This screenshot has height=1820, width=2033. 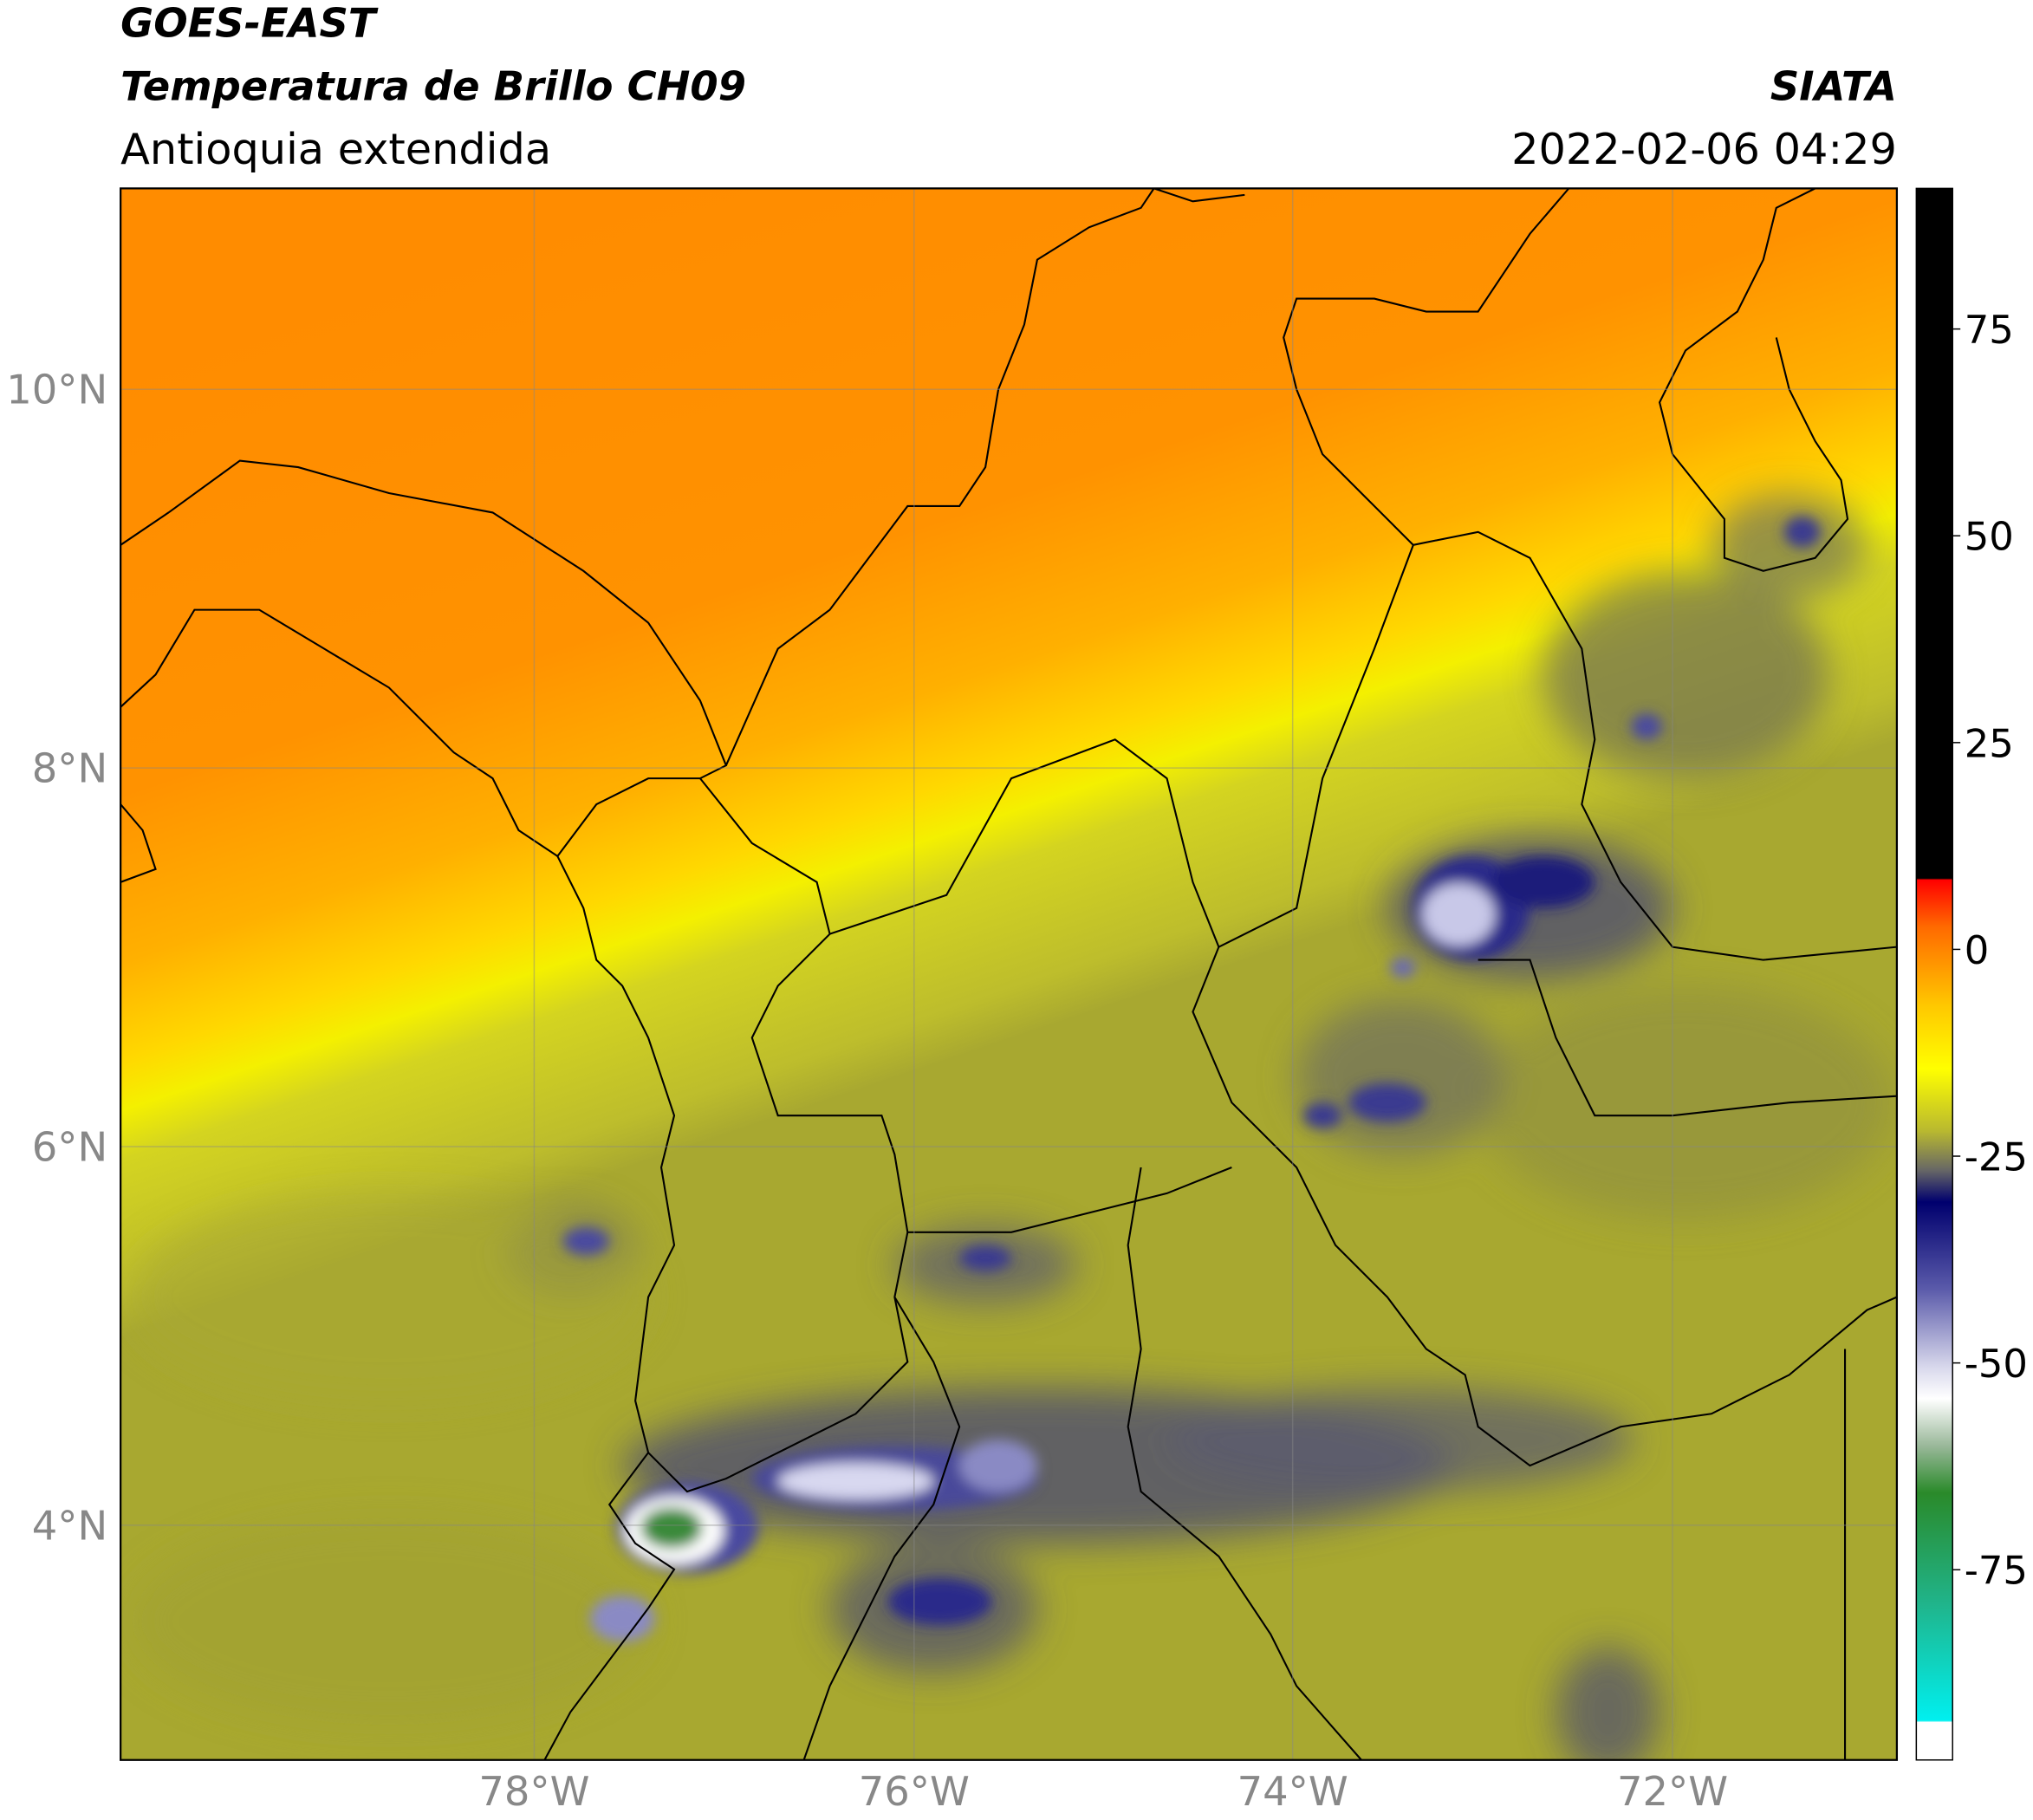 What do you see at coordinates (533, 1791) in the screenshot?
I see `lon-label: 78°W` at bounding box center [533, 1791].